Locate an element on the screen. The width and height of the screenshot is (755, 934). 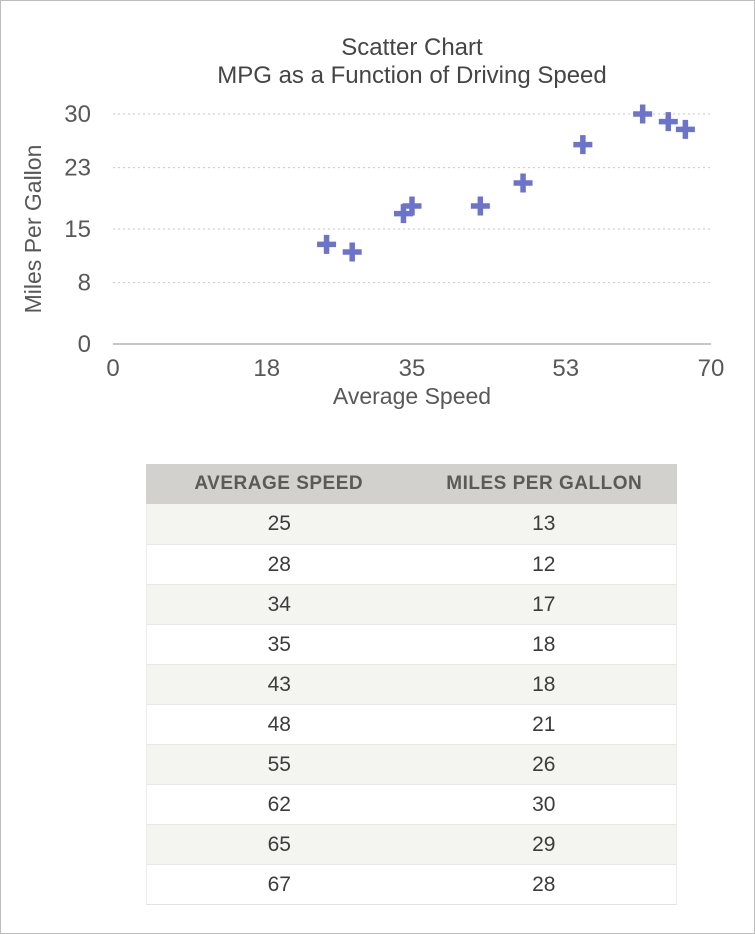
y-tick-labels: 0 8 15 23 30 is located at coordinates (77, 229).